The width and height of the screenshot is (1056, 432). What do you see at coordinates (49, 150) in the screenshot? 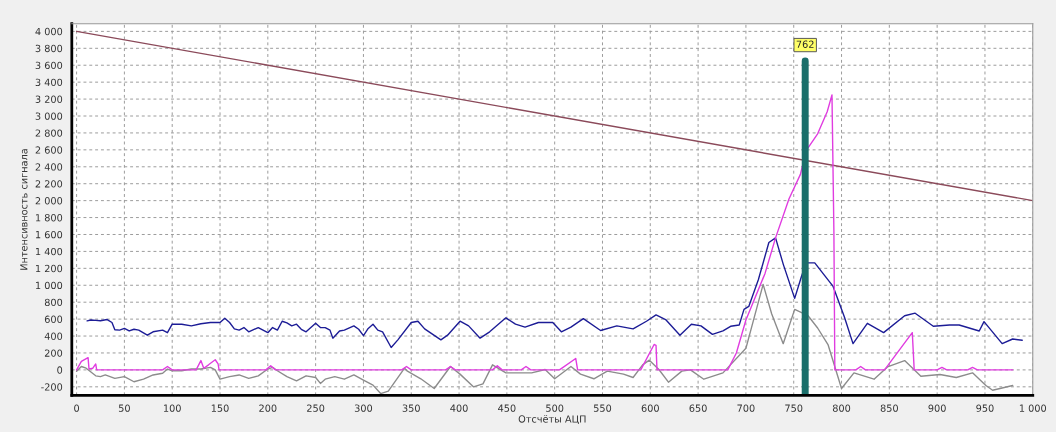
I see `y-tick-label: 2 600` at bounding box center [49, 150].